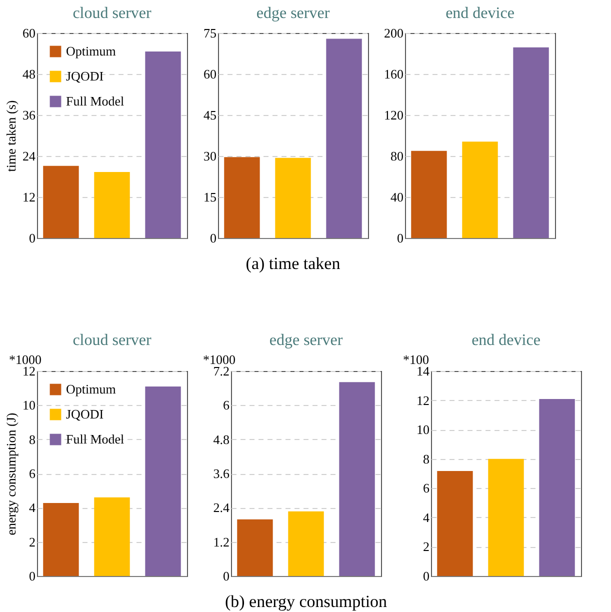 This screenshot has height=612, width=611. Describe the element at coordinates (221, 439) in the screenshot. I see `y-tick-label: 4.8` at that location.